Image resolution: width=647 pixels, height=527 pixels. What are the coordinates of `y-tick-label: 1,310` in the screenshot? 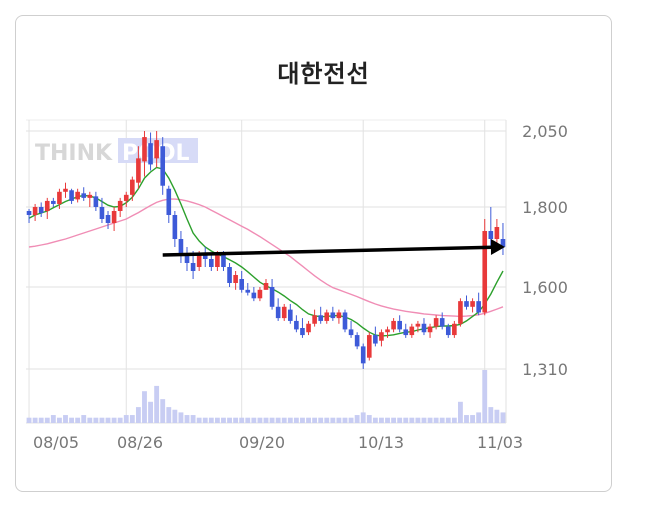 It's located at (545, 369).